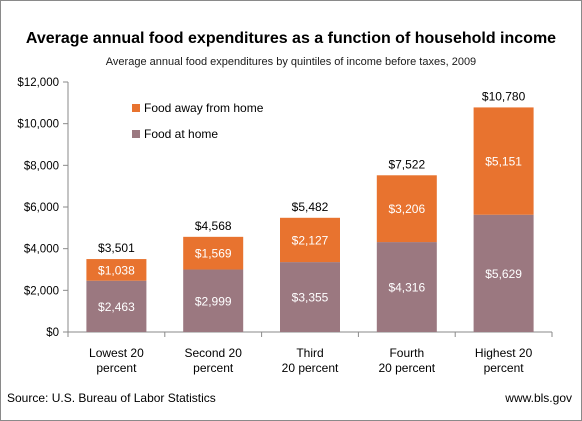  What do you see at coordinates (111, 398) in the screenshot?
I see `source-note: Source: U.S. Bureau of Labor Statistics` at bounding box center [111, 398].